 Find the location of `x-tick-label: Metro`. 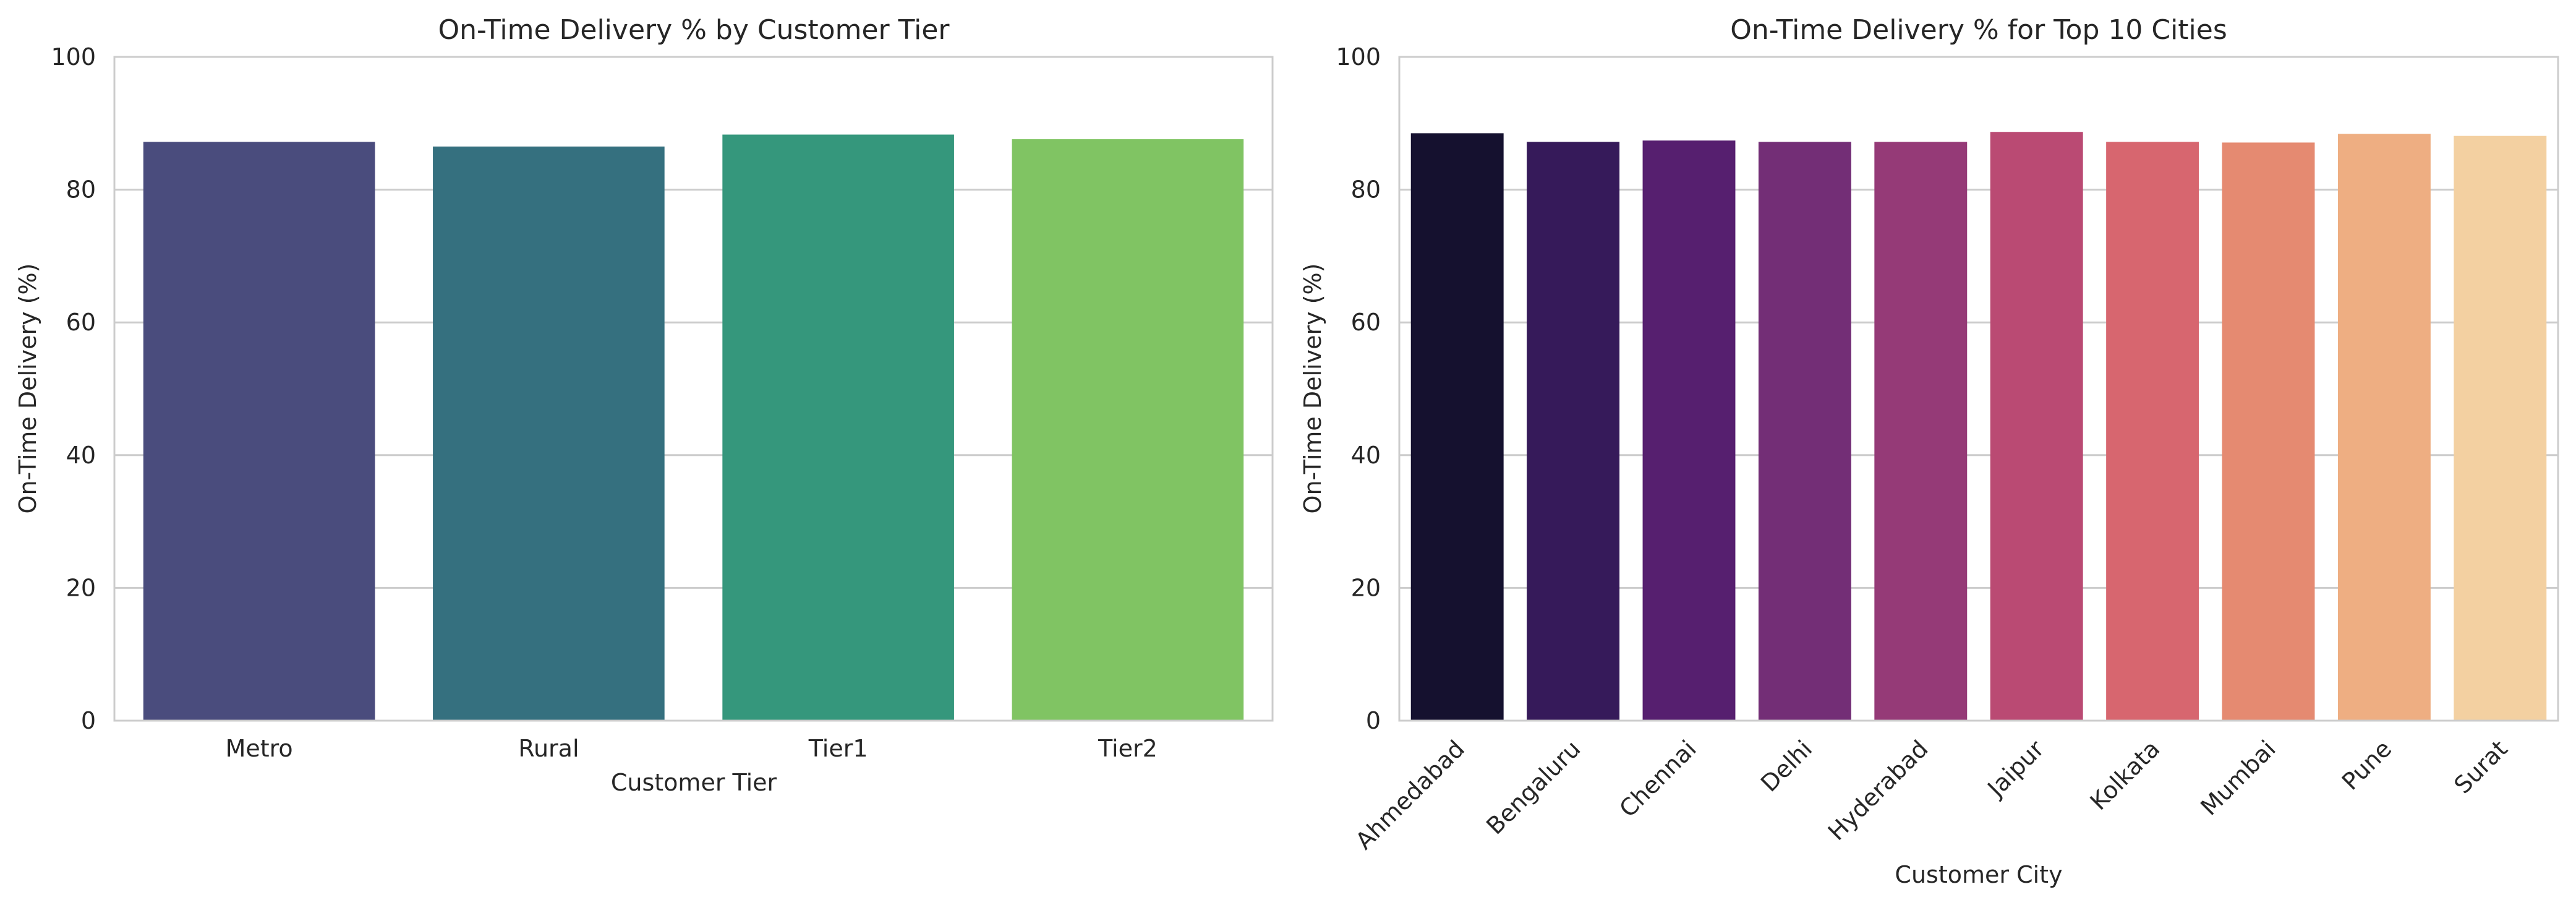

x-tick-label: Metro is located at coordinates (259, 748).